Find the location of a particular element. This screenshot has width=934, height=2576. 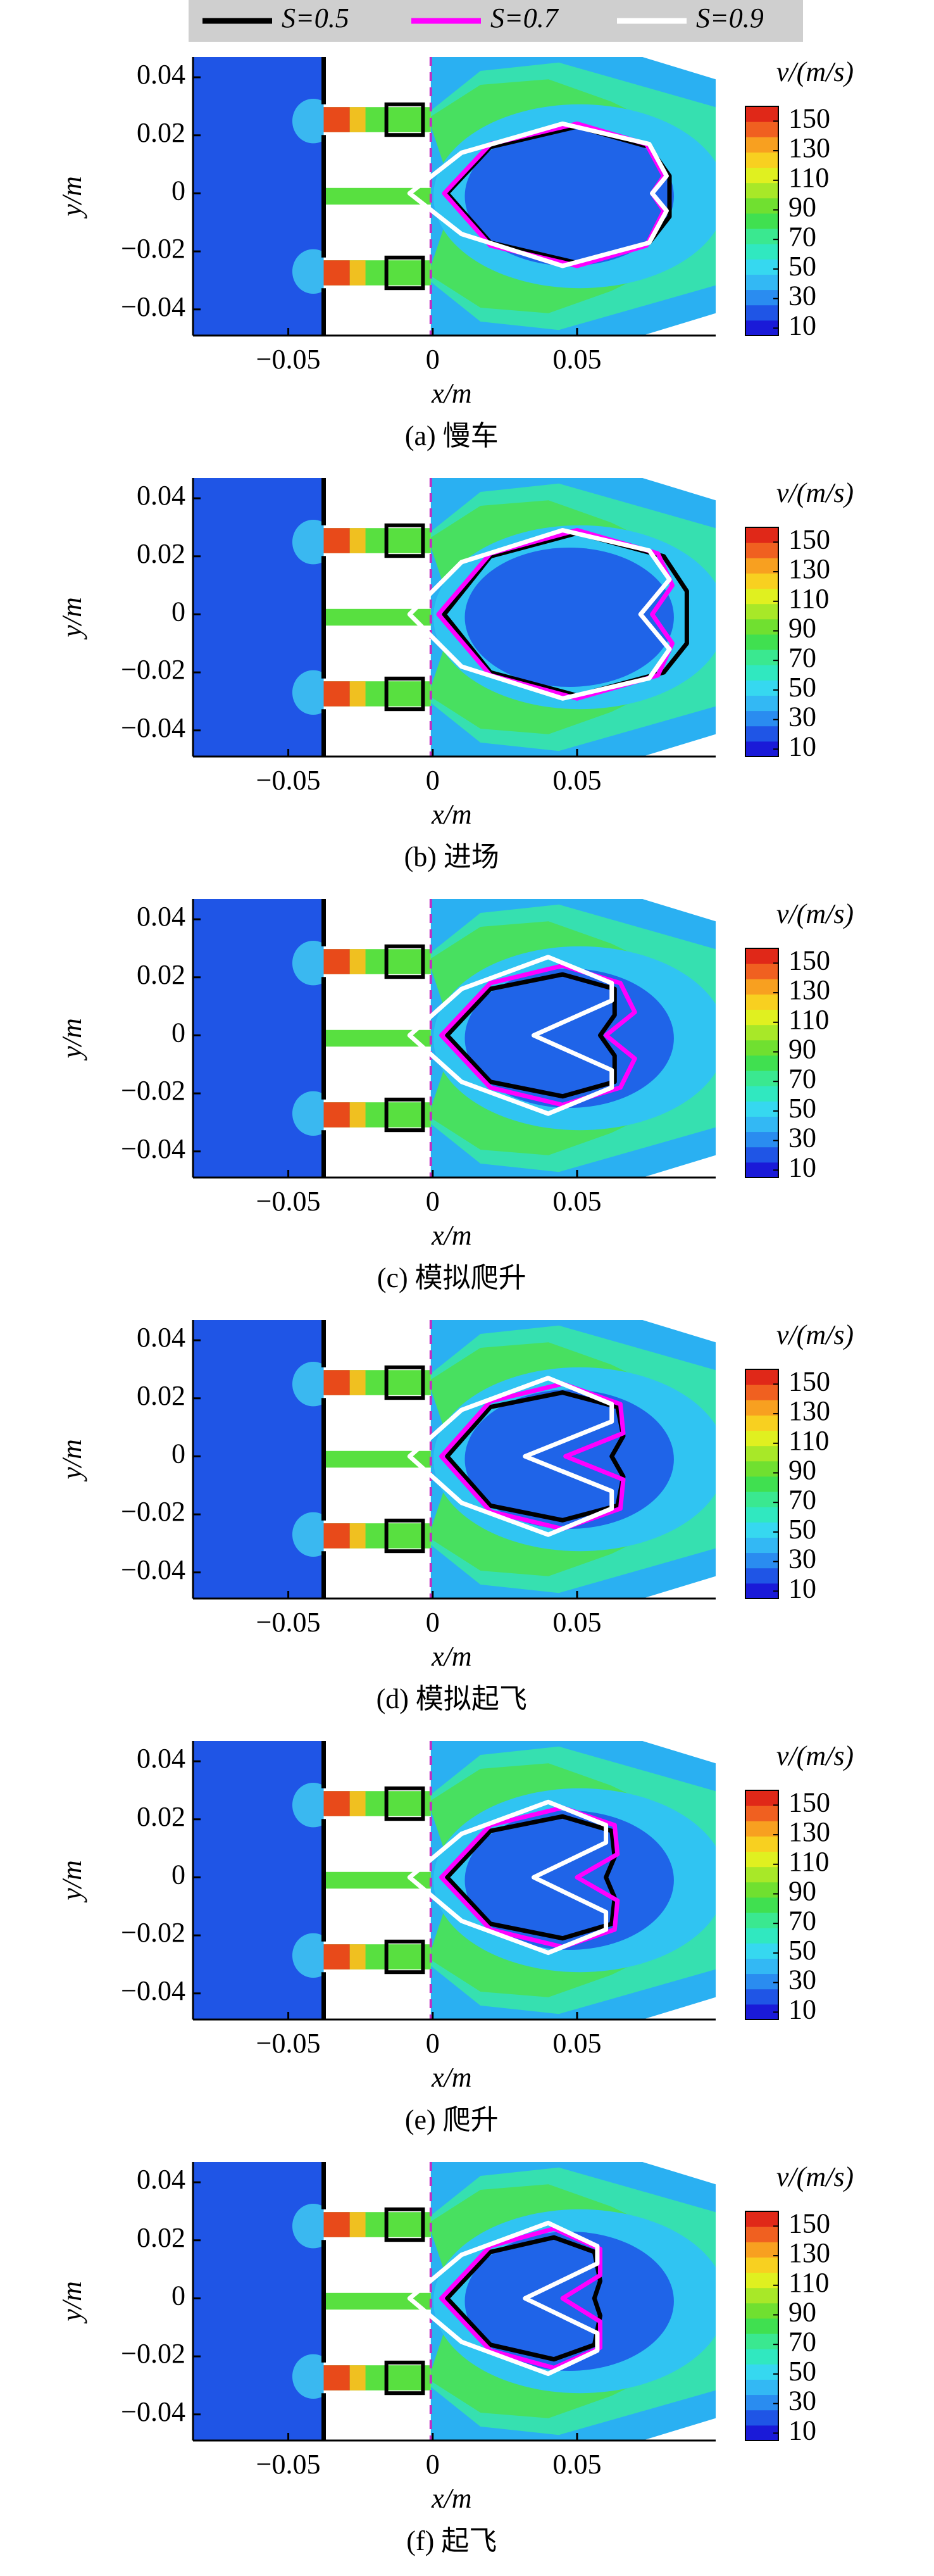

panel-caption: (c) 模拟爬升 is located at coordinates (451, 1277).